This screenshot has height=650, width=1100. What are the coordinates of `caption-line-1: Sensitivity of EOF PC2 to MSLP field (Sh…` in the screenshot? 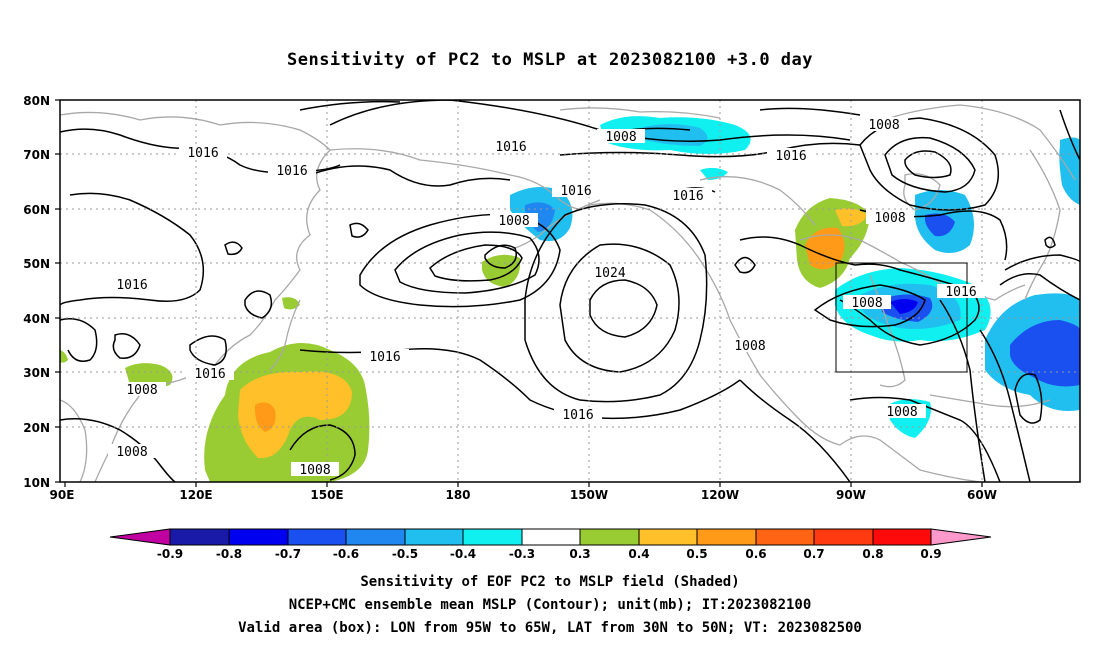 It's located at (550, 582).